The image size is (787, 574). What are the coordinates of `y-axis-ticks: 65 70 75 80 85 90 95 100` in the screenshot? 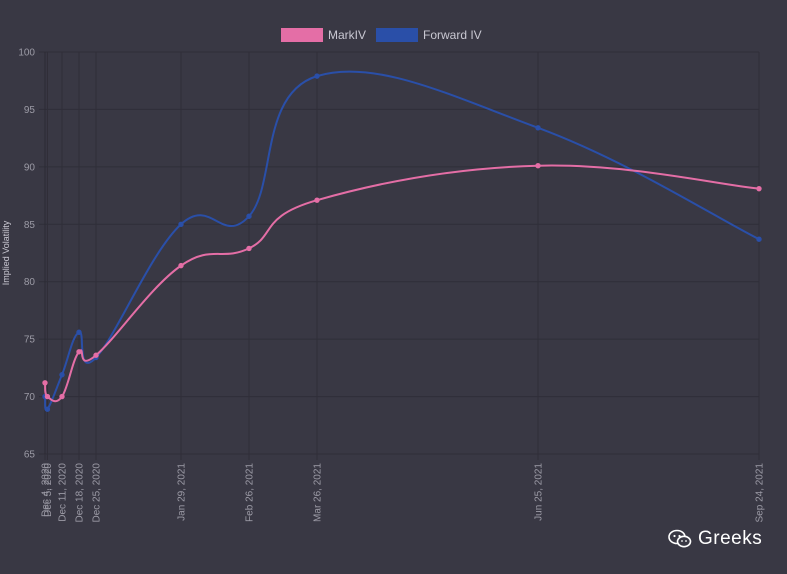 It's located at (26, 254).